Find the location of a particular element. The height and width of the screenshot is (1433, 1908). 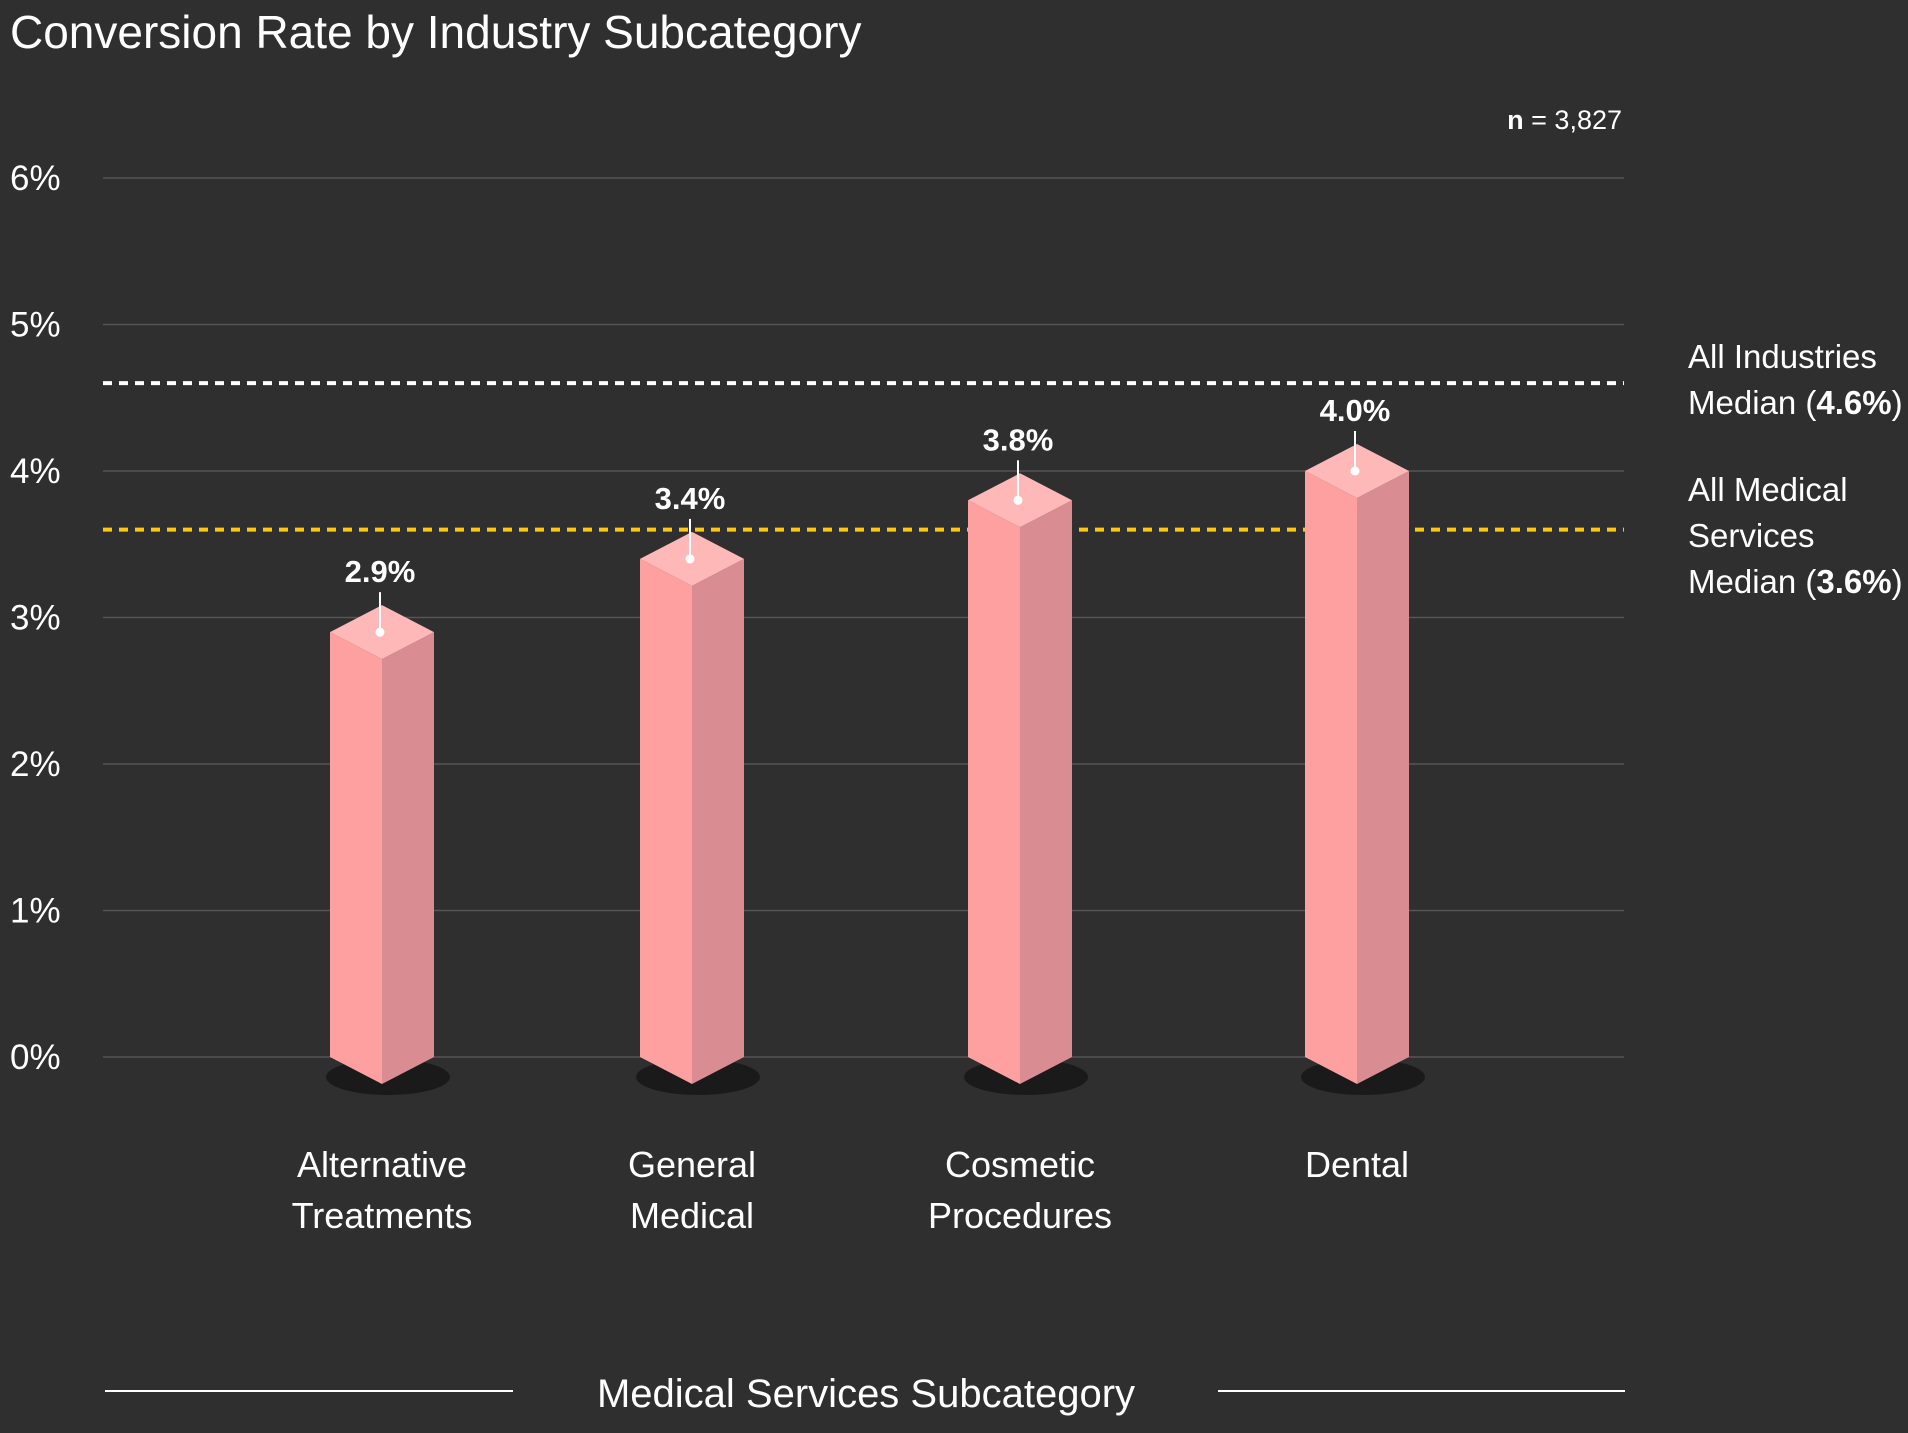

y-tick-label: 4% is located at coordinates (35, 471).